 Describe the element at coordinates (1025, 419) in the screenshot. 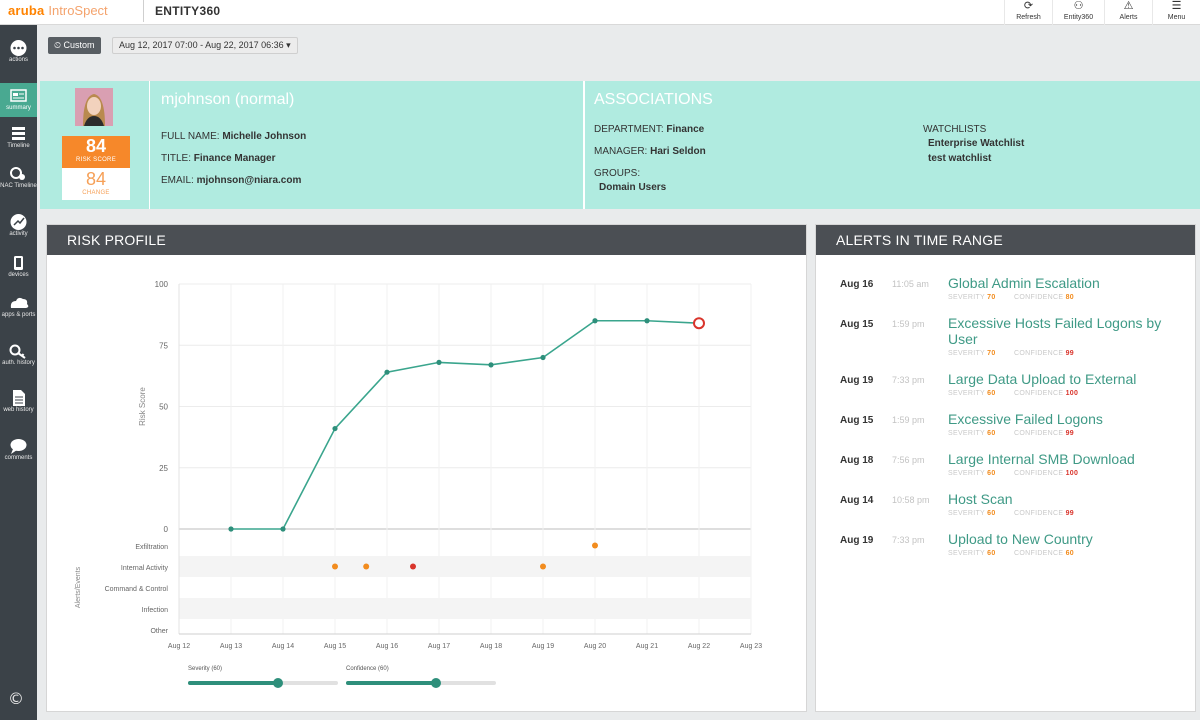

I see `alert-title-link: Excessive Failed Logons` at that location.